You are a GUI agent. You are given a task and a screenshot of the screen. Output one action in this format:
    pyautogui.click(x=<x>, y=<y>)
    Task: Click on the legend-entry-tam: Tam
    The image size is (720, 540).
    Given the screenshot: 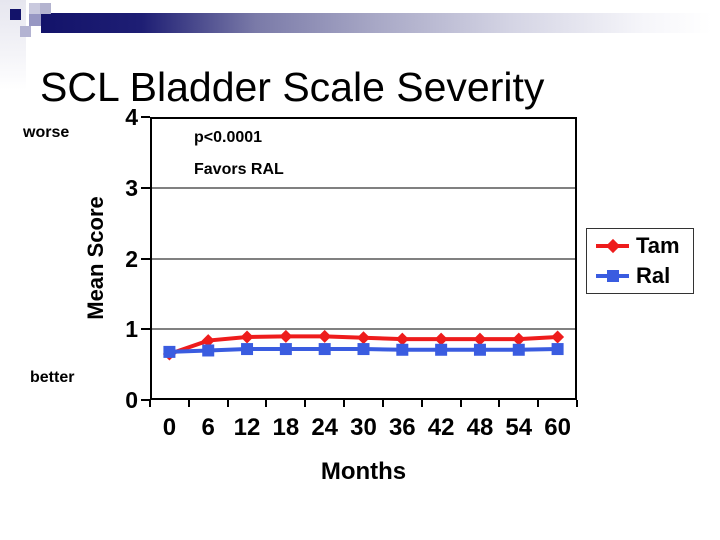 What is the action you would take?
    pyautogui.click(x=644, y=246)
    